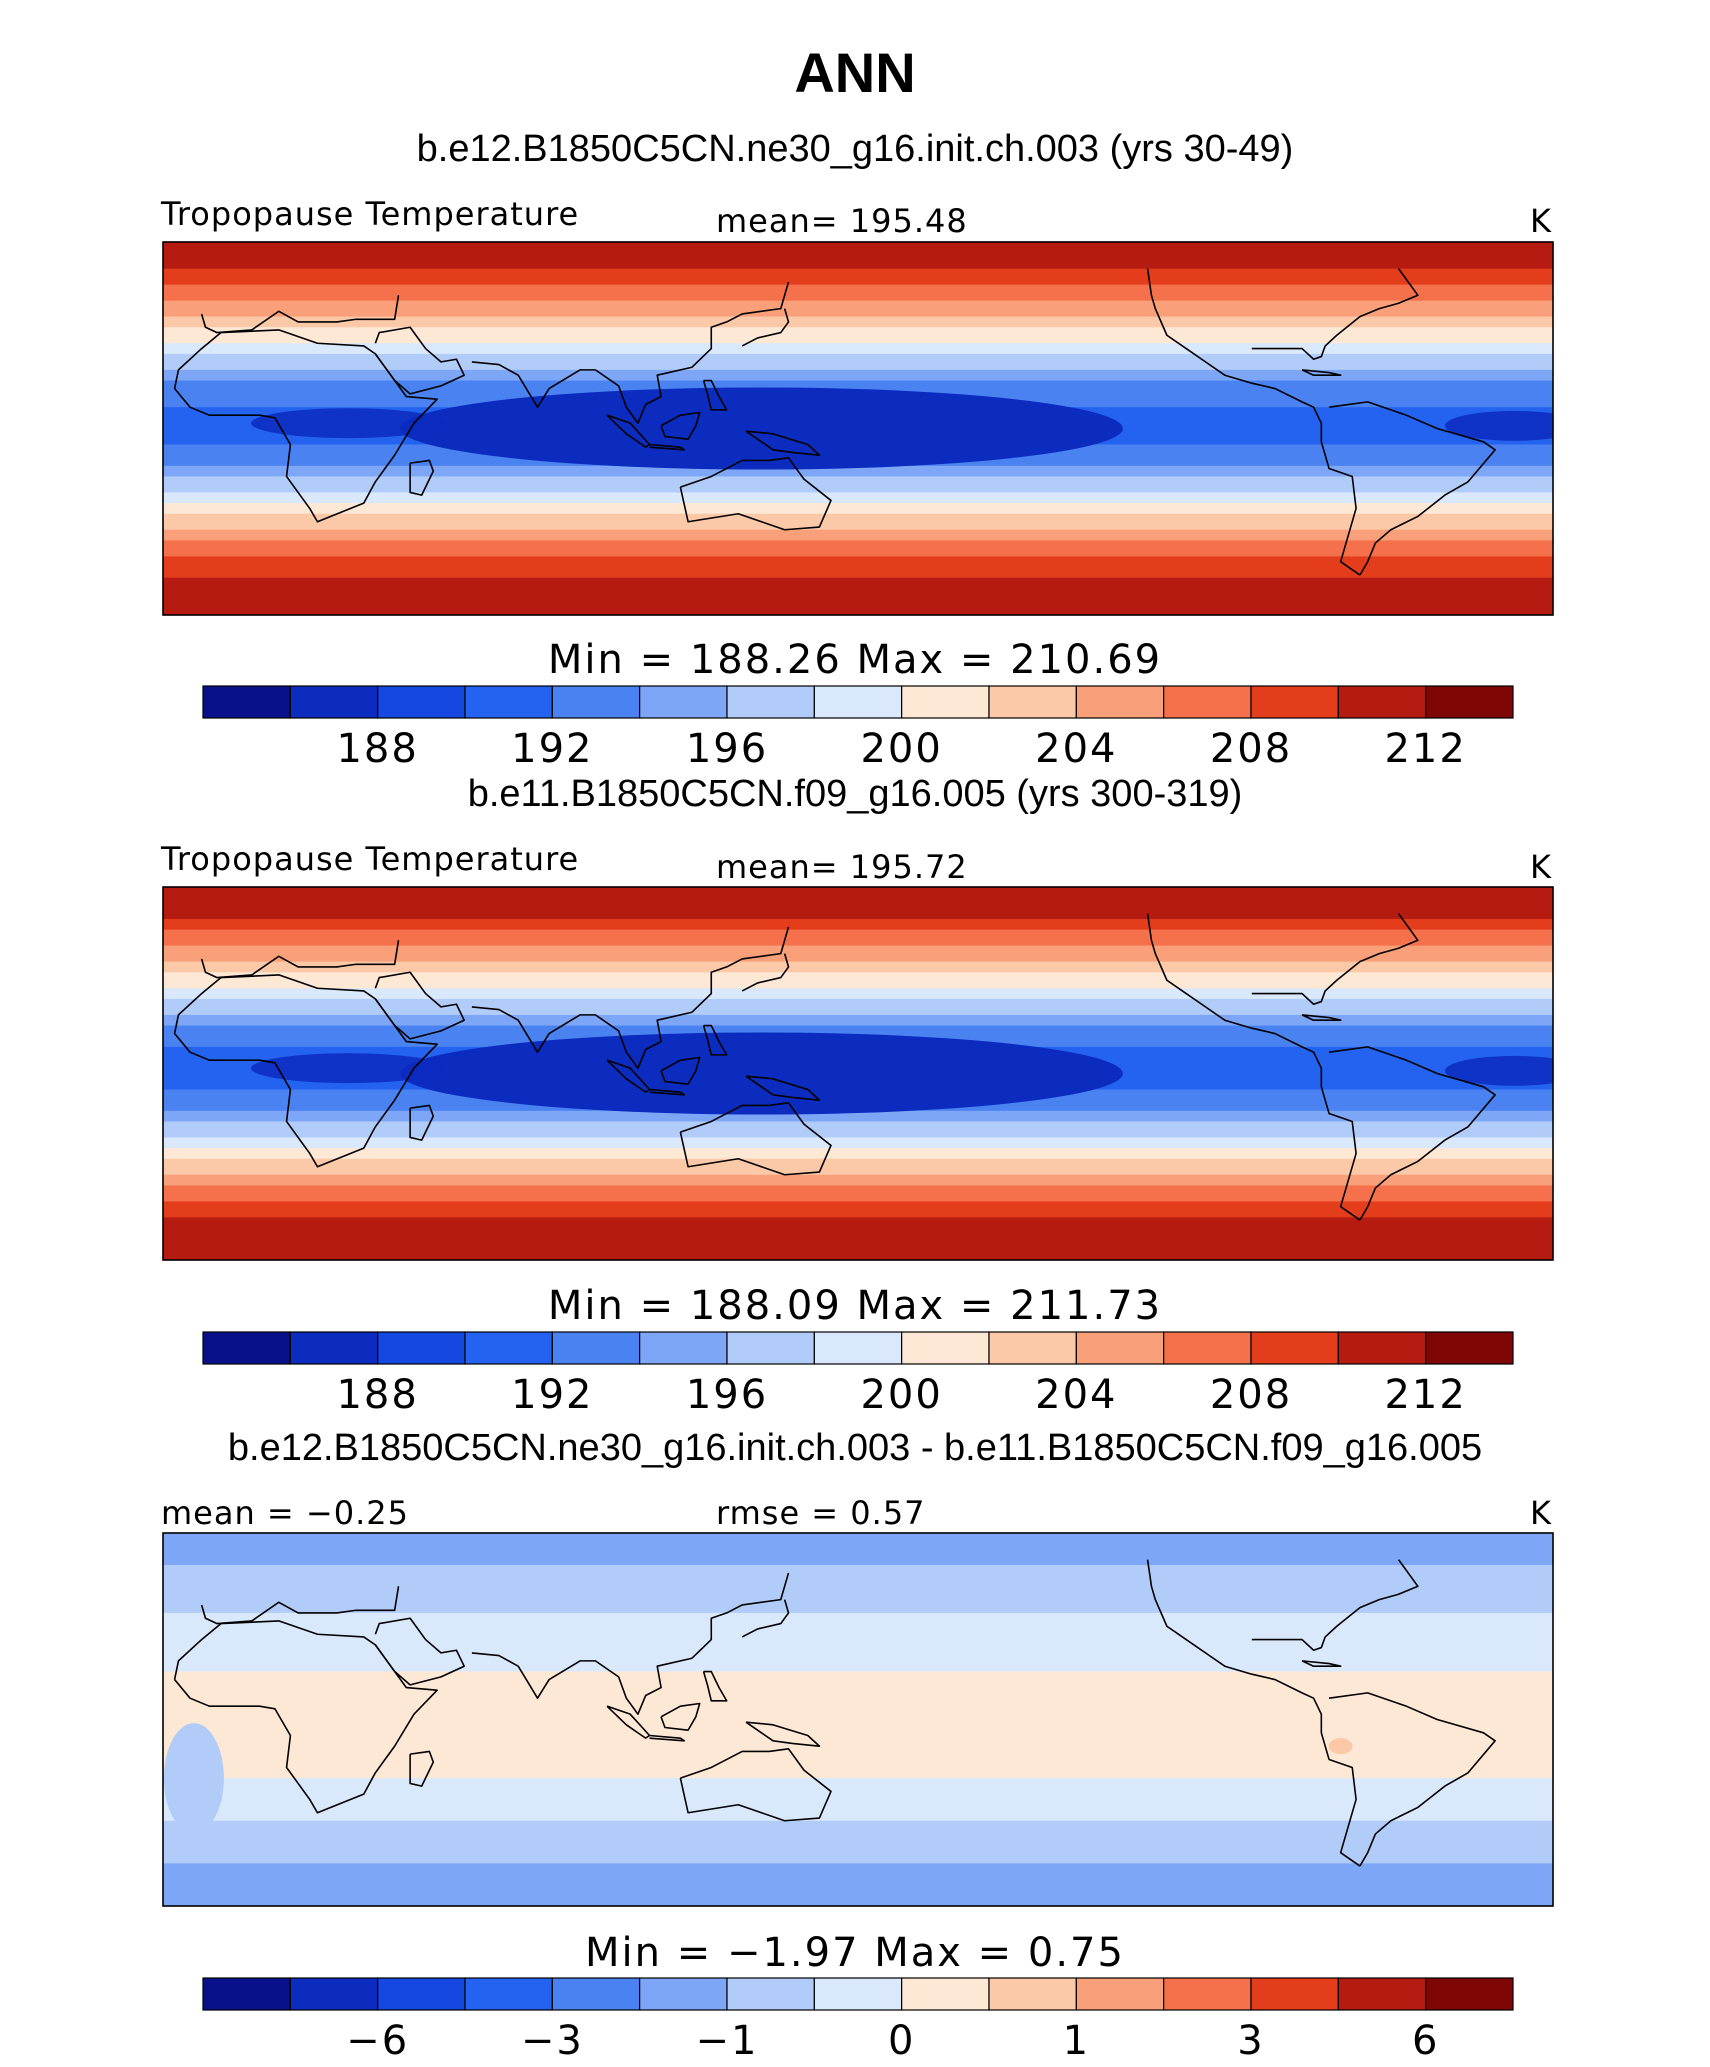  What do you see at coordinates (821, 1513) in the screenshot?
I see `rmse-label: rmse = 0.57` at bounding box center [821, 1513].